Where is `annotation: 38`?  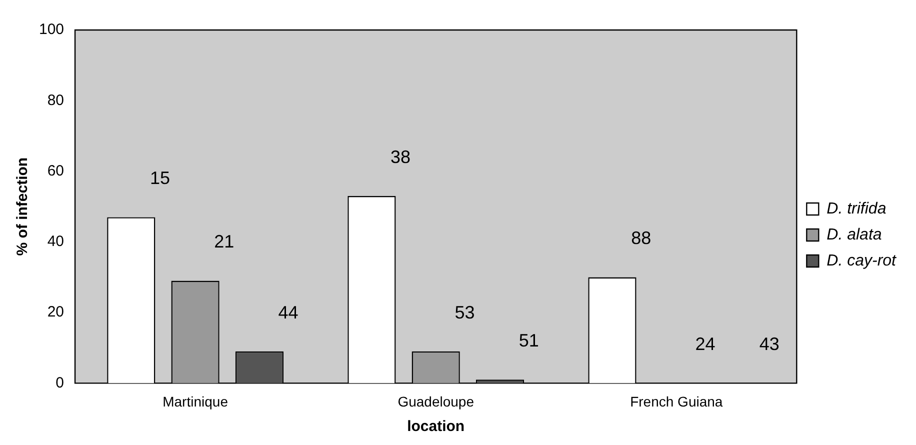
annotation: 38 is located at coordinates (400, 156).